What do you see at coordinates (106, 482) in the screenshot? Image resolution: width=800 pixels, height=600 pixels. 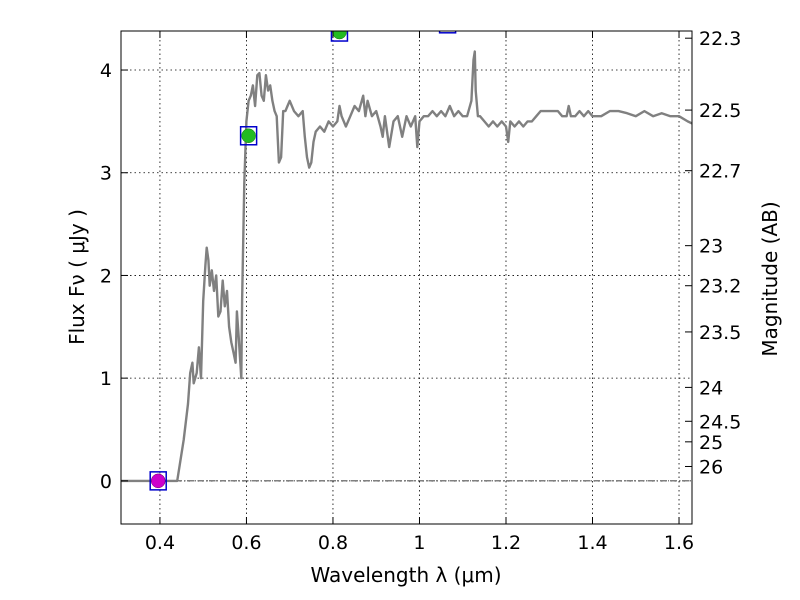 I see `y-tick-label: 0` at bounding box center [106, 482].